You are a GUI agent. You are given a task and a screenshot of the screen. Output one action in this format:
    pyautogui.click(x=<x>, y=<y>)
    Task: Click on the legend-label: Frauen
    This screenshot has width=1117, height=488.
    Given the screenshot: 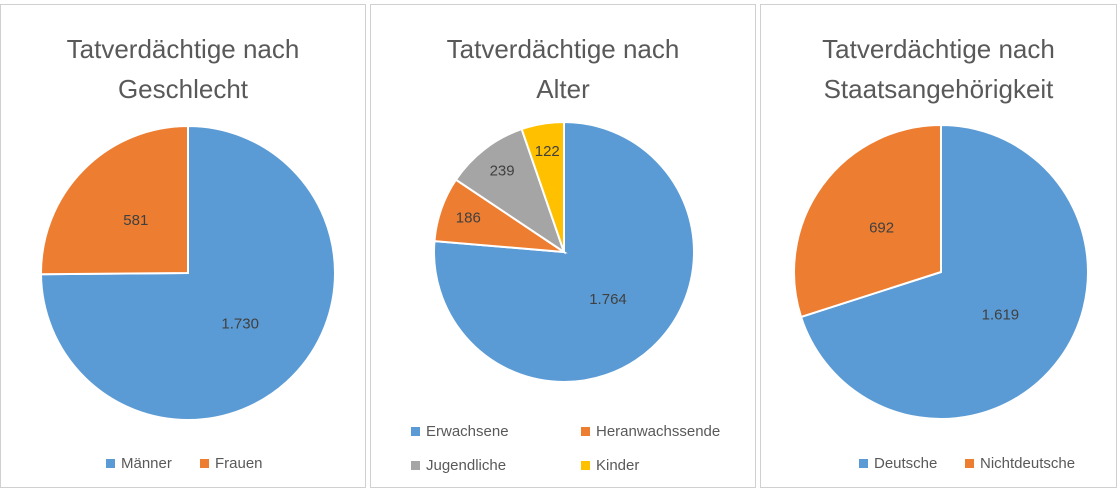 What is the action you would take?
    pyautogui.click(x=239, y=463)
    